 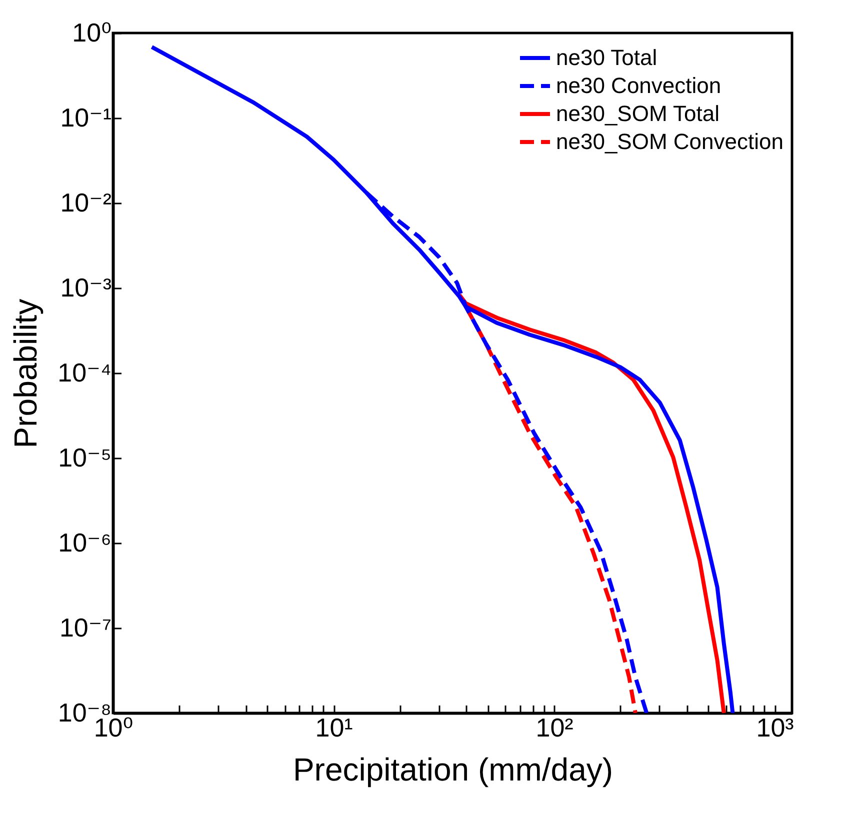 What do you see at coordinates (670, 141) in the screenshot?
I see `legend-label: ne30_SOM Convection` at bounding box center [670, 141].